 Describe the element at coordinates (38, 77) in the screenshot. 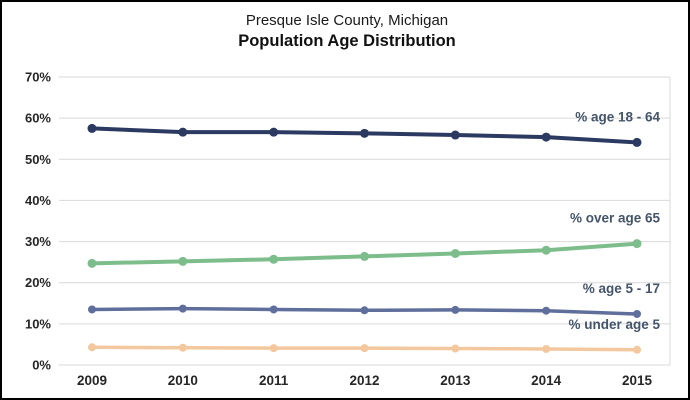

I see `y-axis-tick-label: 70%` at that location.